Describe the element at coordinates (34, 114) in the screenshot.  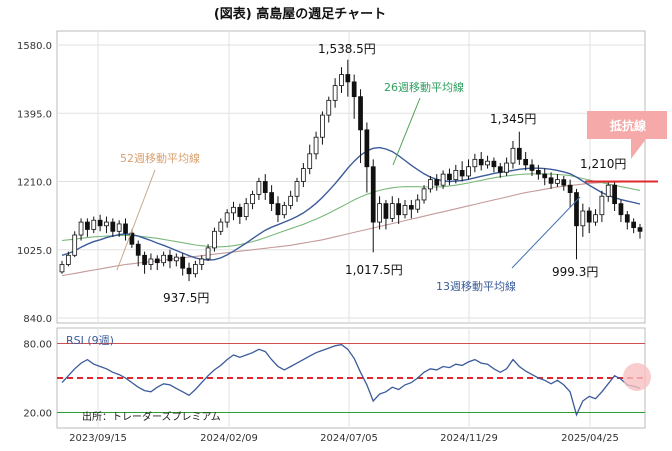
I see `price-tick-label: 1395.0` at that location.